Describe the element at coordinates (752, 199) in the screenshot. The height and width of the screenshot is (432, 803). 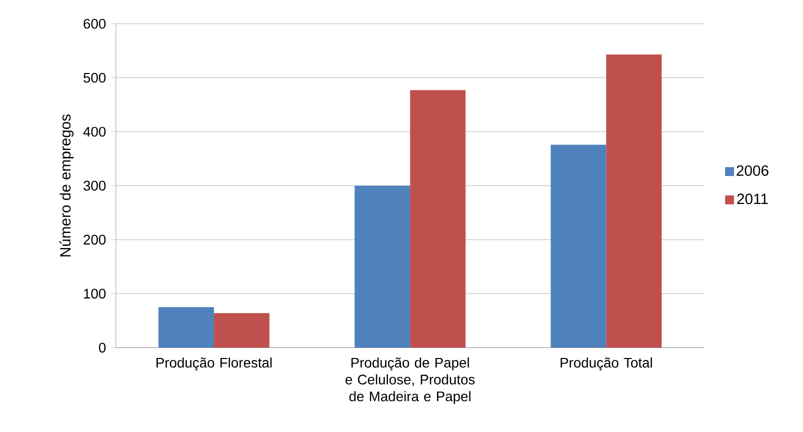
I see `legend-label: 2011` at that location.